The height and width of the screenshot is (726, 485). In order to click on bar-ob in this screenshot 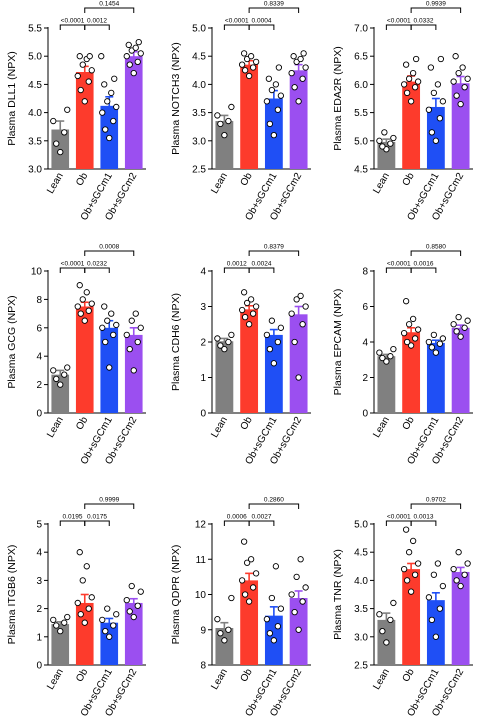, I will do `click(84, 120)`.